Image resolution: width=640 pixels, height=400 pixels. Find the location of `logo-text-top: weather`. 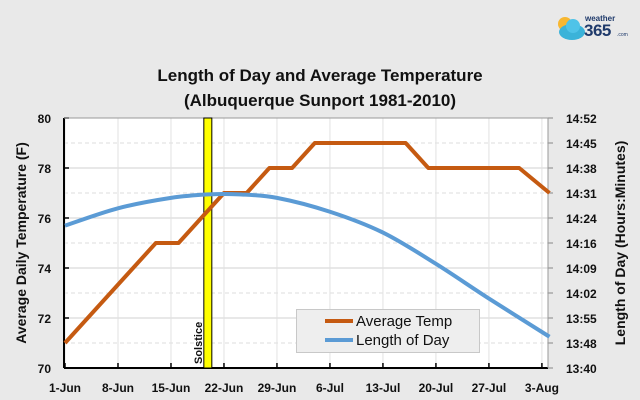

logo-text-top: weather is located at coordinates (600, 18).